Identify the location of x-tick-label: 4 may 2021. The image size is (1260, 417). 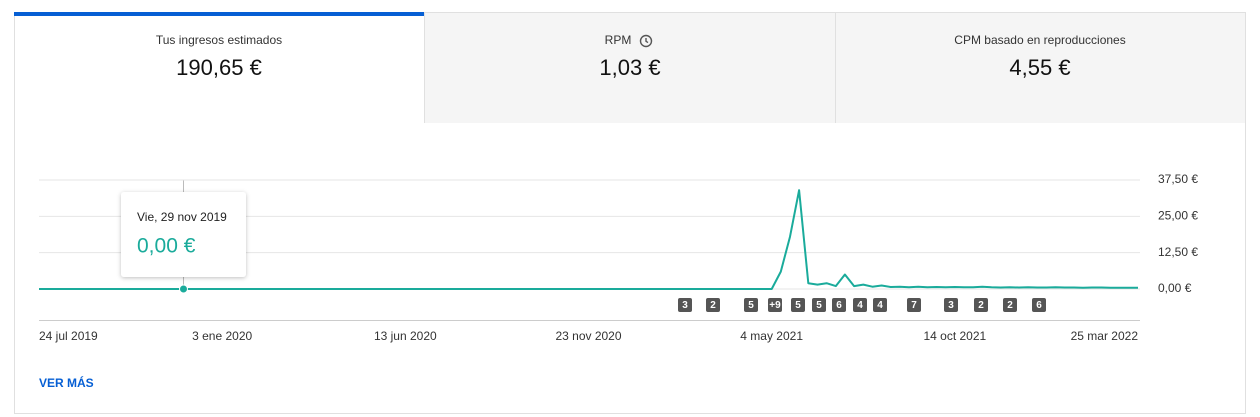
(771, 336).